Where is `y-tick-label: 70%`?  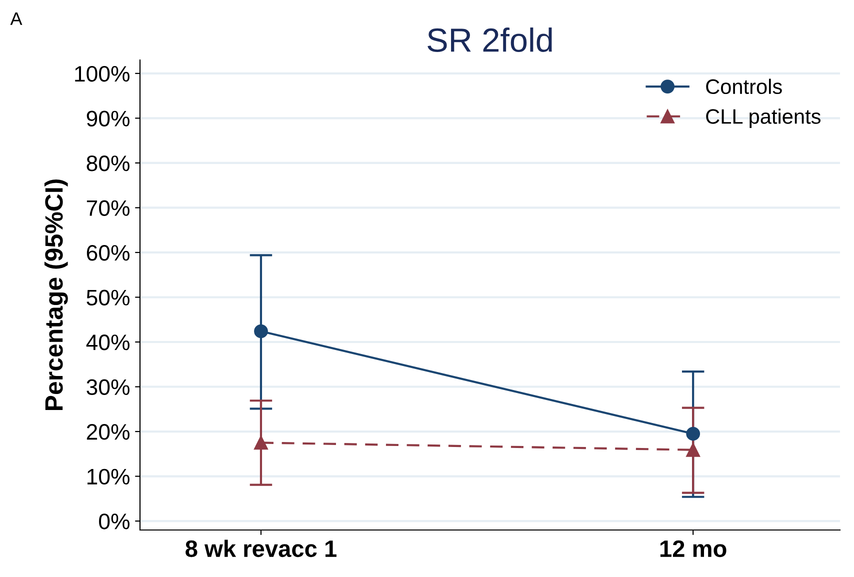 y-tick-label: 70% is located at coordinates (108, 208).